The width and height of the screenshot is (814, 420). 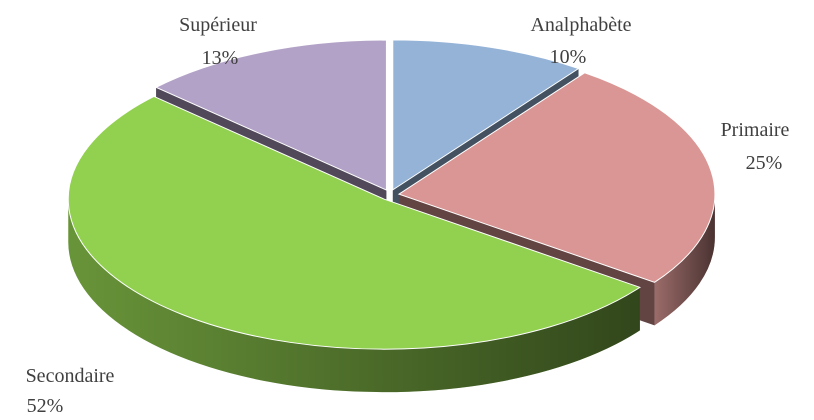 I want to click on slice-label: Supérieur, so click(x=218, y=25).